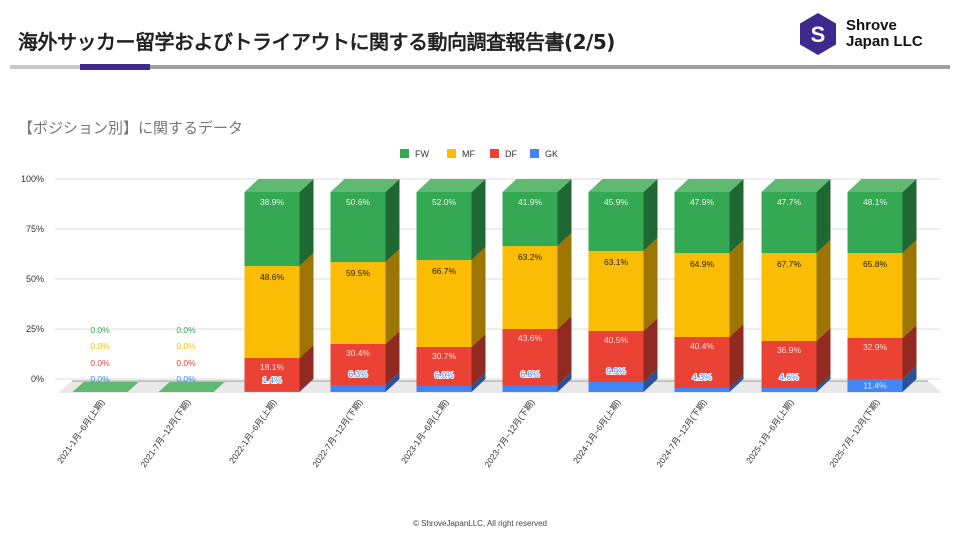 The height and width of the screenshot is (540, 960). What do you see at coordinates (186, 379) in the screenshot?
I see `data-label-gk: 0.0%` at bounding box center [186, 379].